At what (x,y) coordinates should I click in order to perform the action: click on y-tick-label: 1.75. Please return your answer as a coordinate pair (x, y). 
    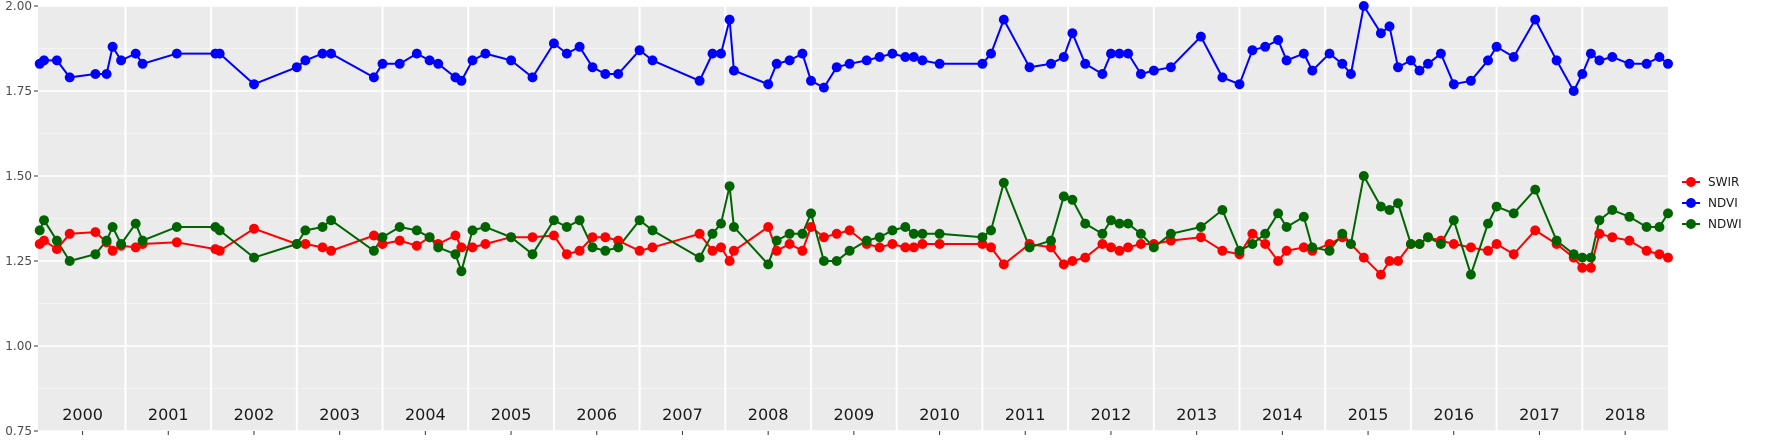
    Looking at the image, I should click on (18, 91).